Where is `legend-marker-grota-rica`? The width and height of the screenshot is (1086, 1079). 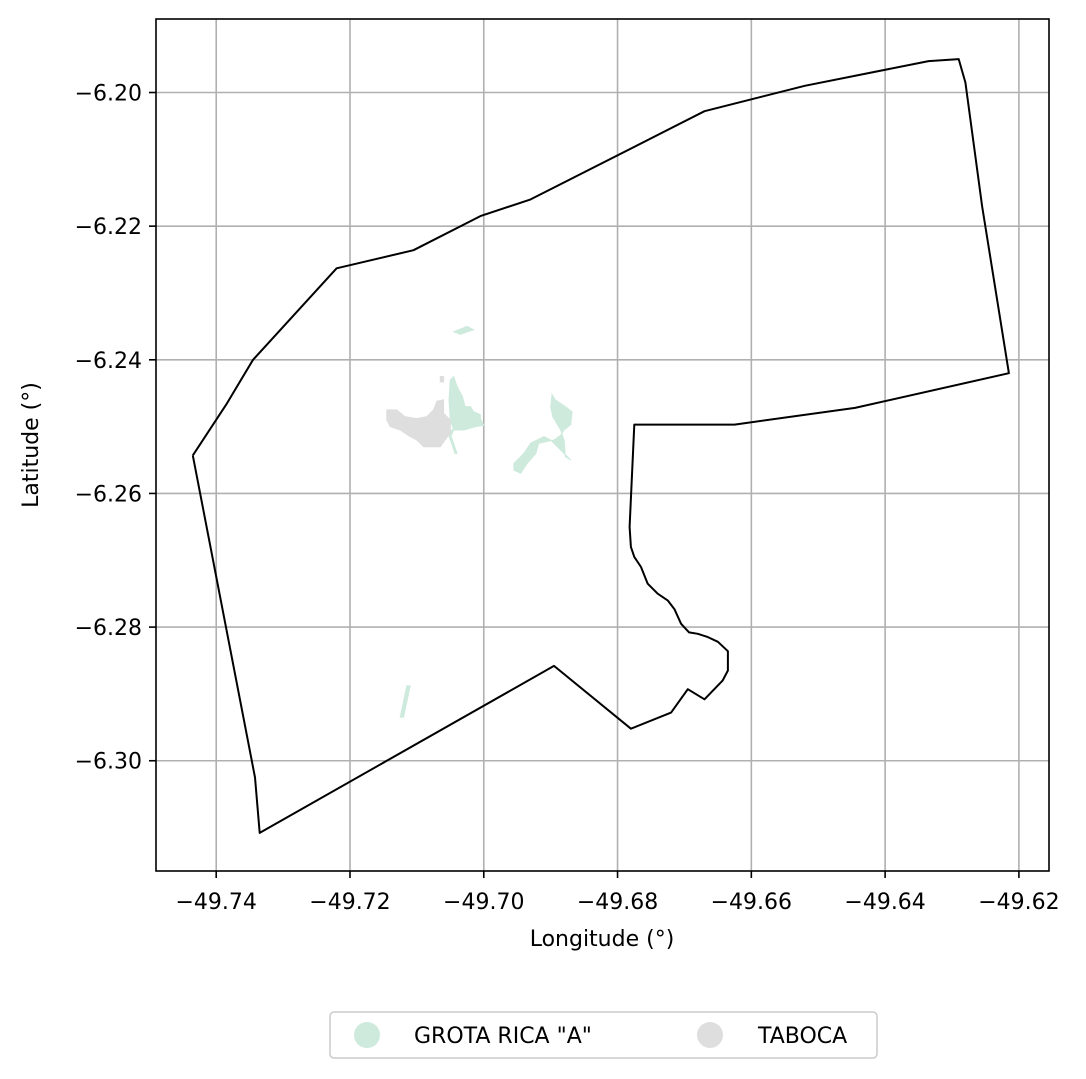
legend-marker-grota-rica is located at coordinates (367, 1035).